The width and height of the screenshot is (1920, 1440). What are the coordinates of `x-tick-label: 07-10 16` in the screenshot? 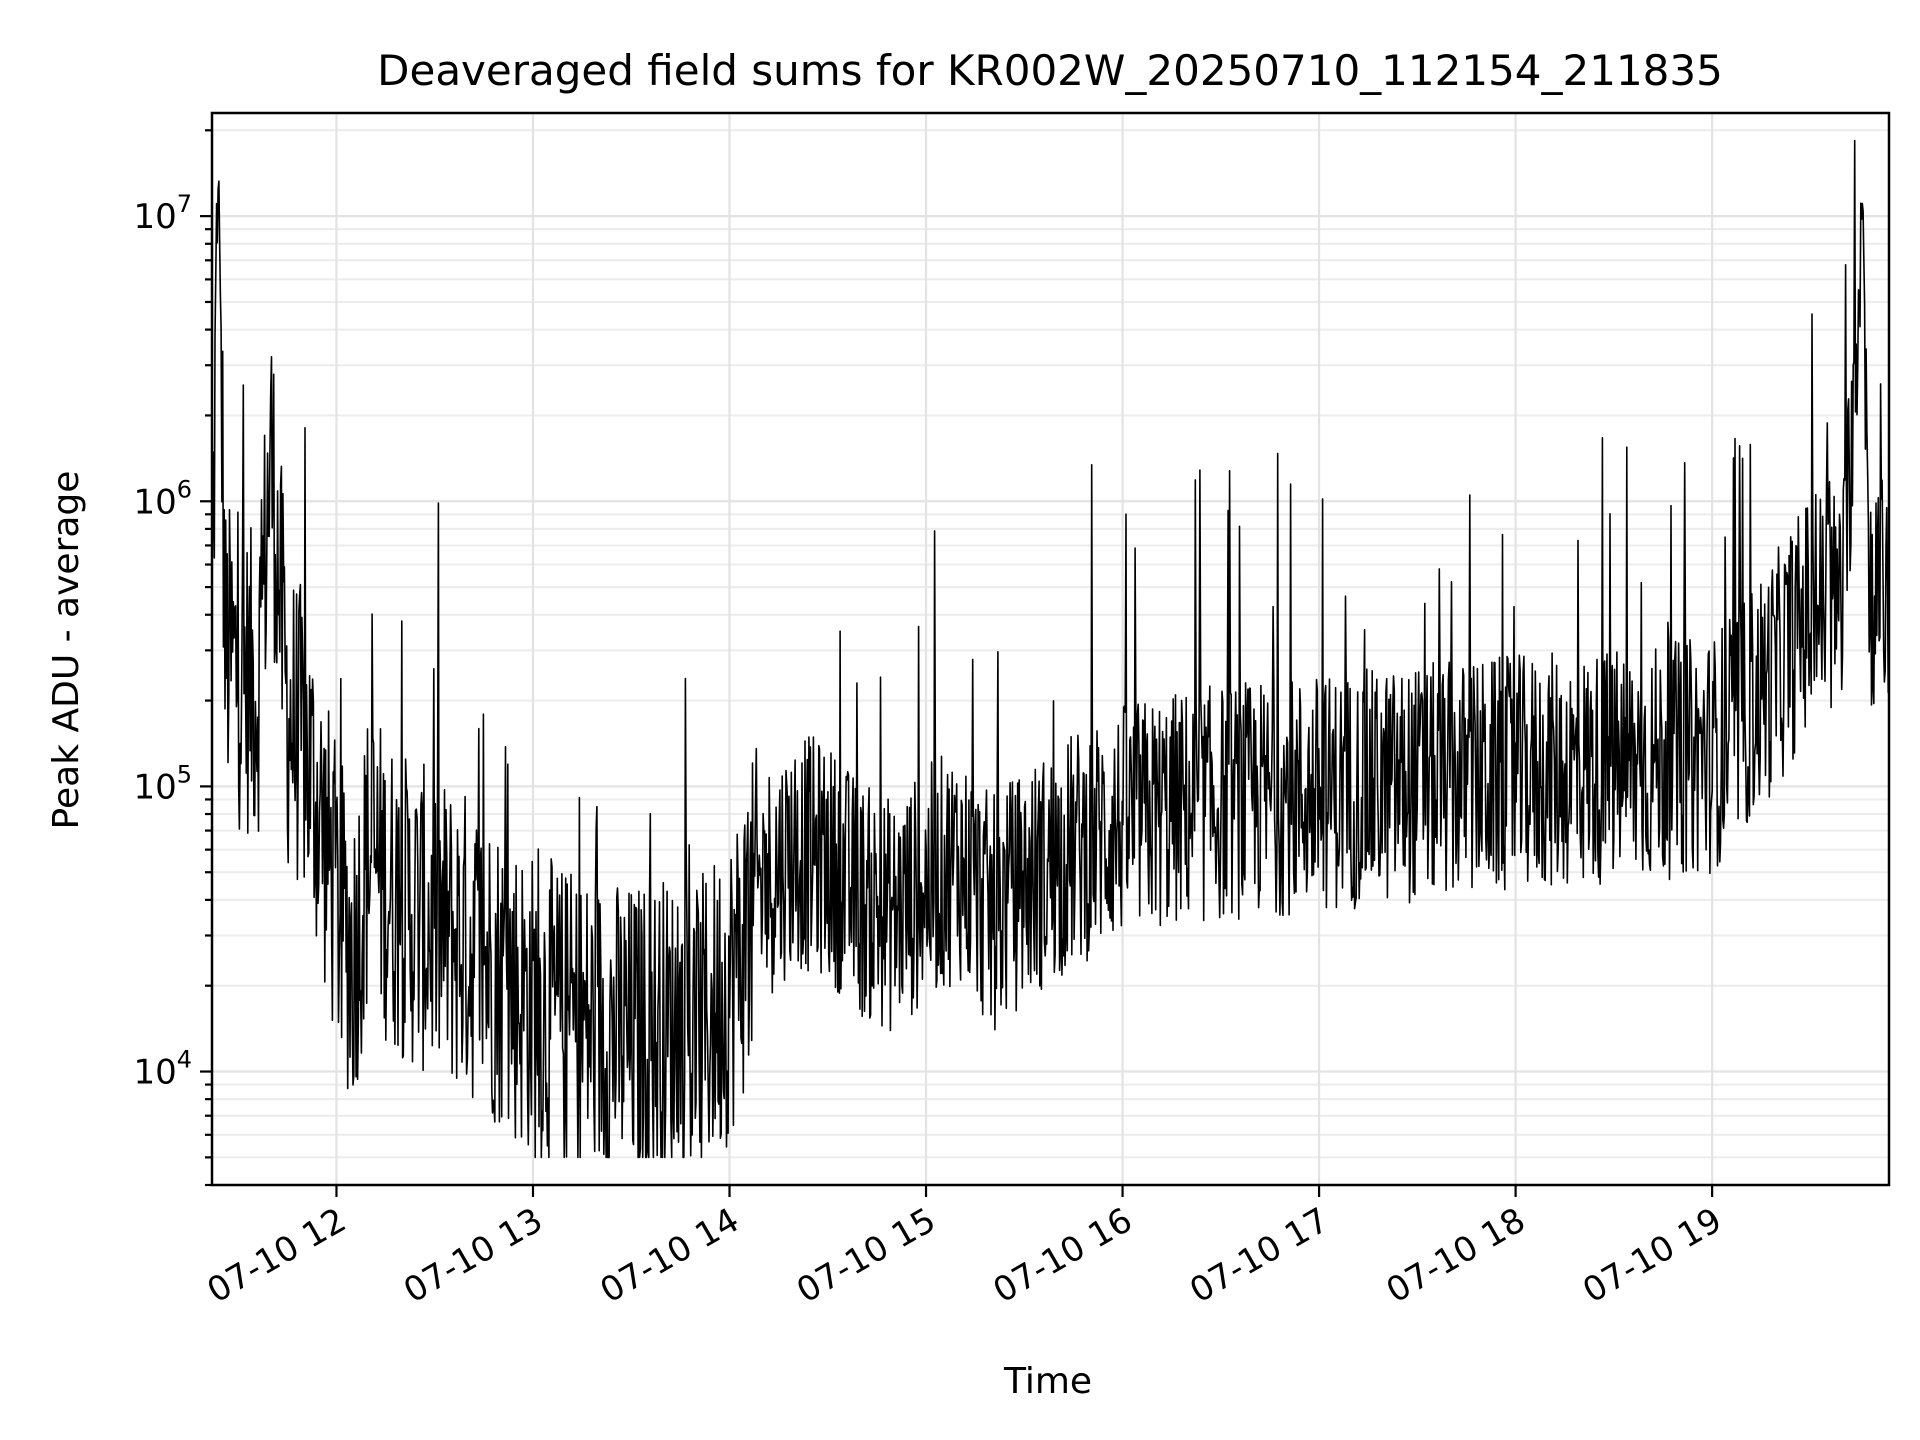 It's located at (1063, 1255).